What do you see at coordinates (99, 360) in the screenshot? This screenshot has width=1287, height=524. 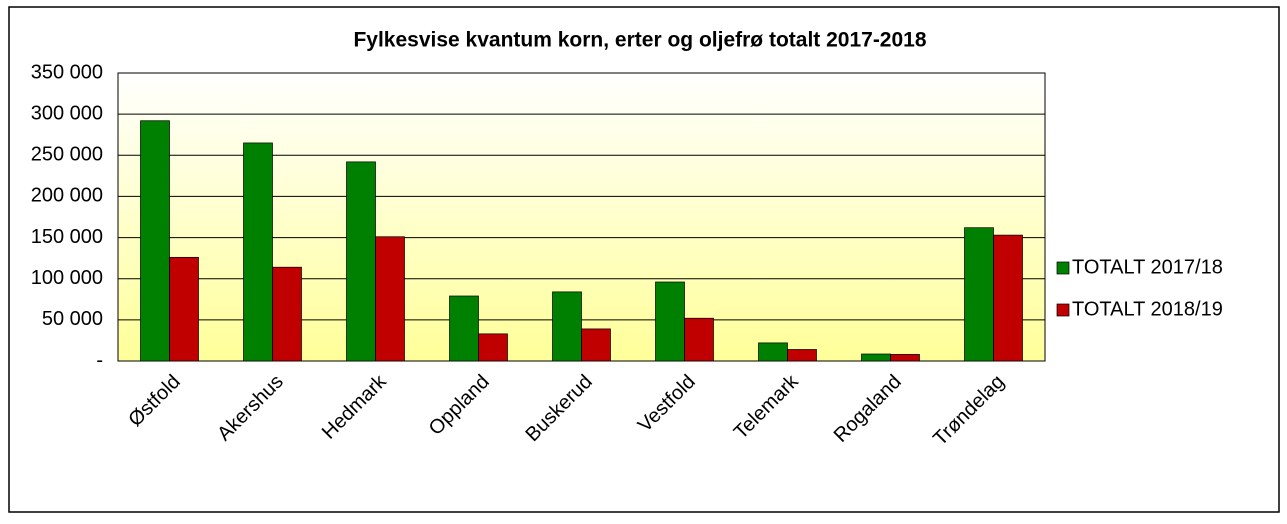 I see `y-tick-label: -` at bounding box center [99, 360].